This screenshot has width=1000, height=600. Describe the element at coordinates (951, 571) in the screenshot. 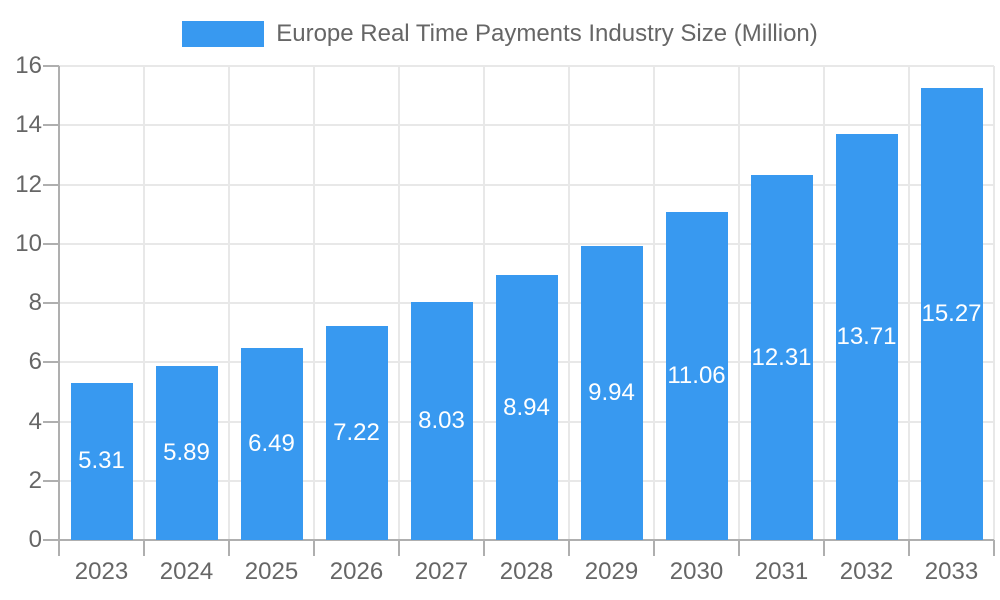

I see `x-axis-label: 2033` at that location.